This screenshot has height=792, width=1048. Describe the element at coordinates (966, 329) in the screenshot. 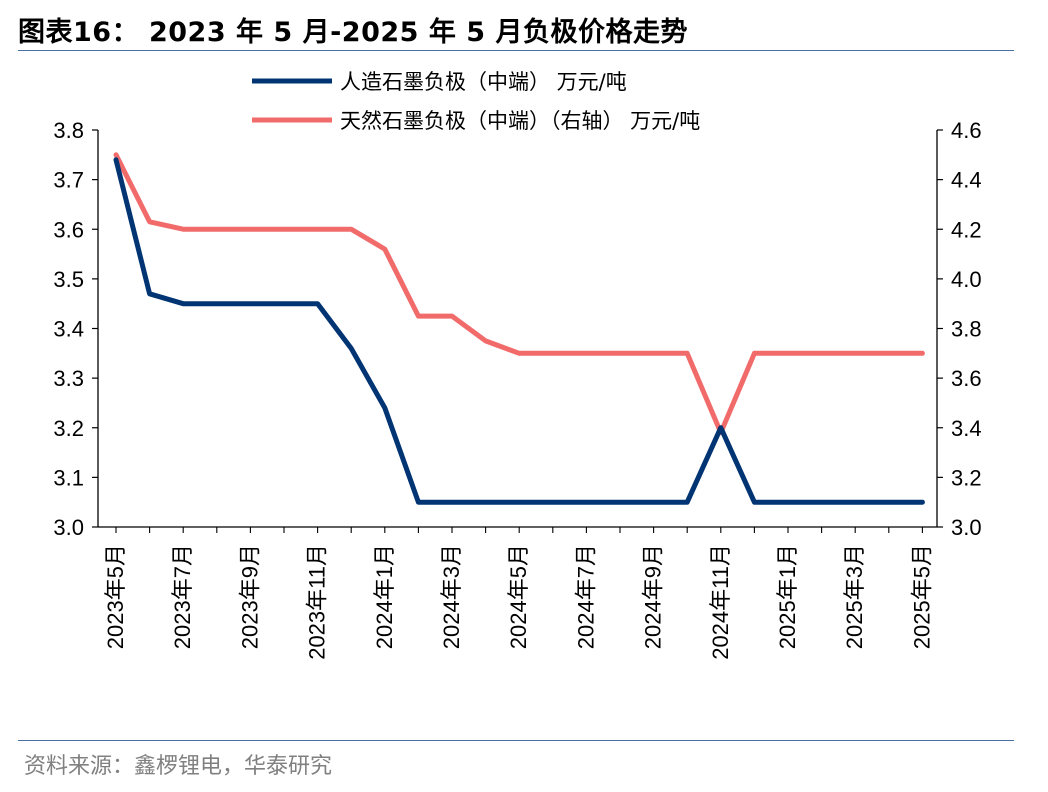

I see `right-tick-label: 3.8` at that location.